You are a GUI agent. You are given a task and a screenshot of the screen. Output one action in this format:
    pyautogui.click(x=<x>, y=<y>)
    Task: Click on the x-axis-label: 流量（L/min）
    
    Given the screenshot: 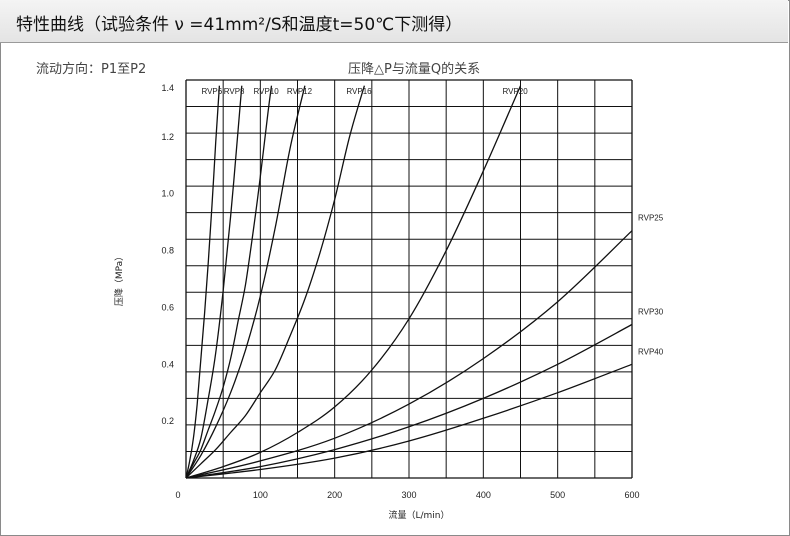 What is the action you would take?
    pyautogui.click(x=418, y=515)
    